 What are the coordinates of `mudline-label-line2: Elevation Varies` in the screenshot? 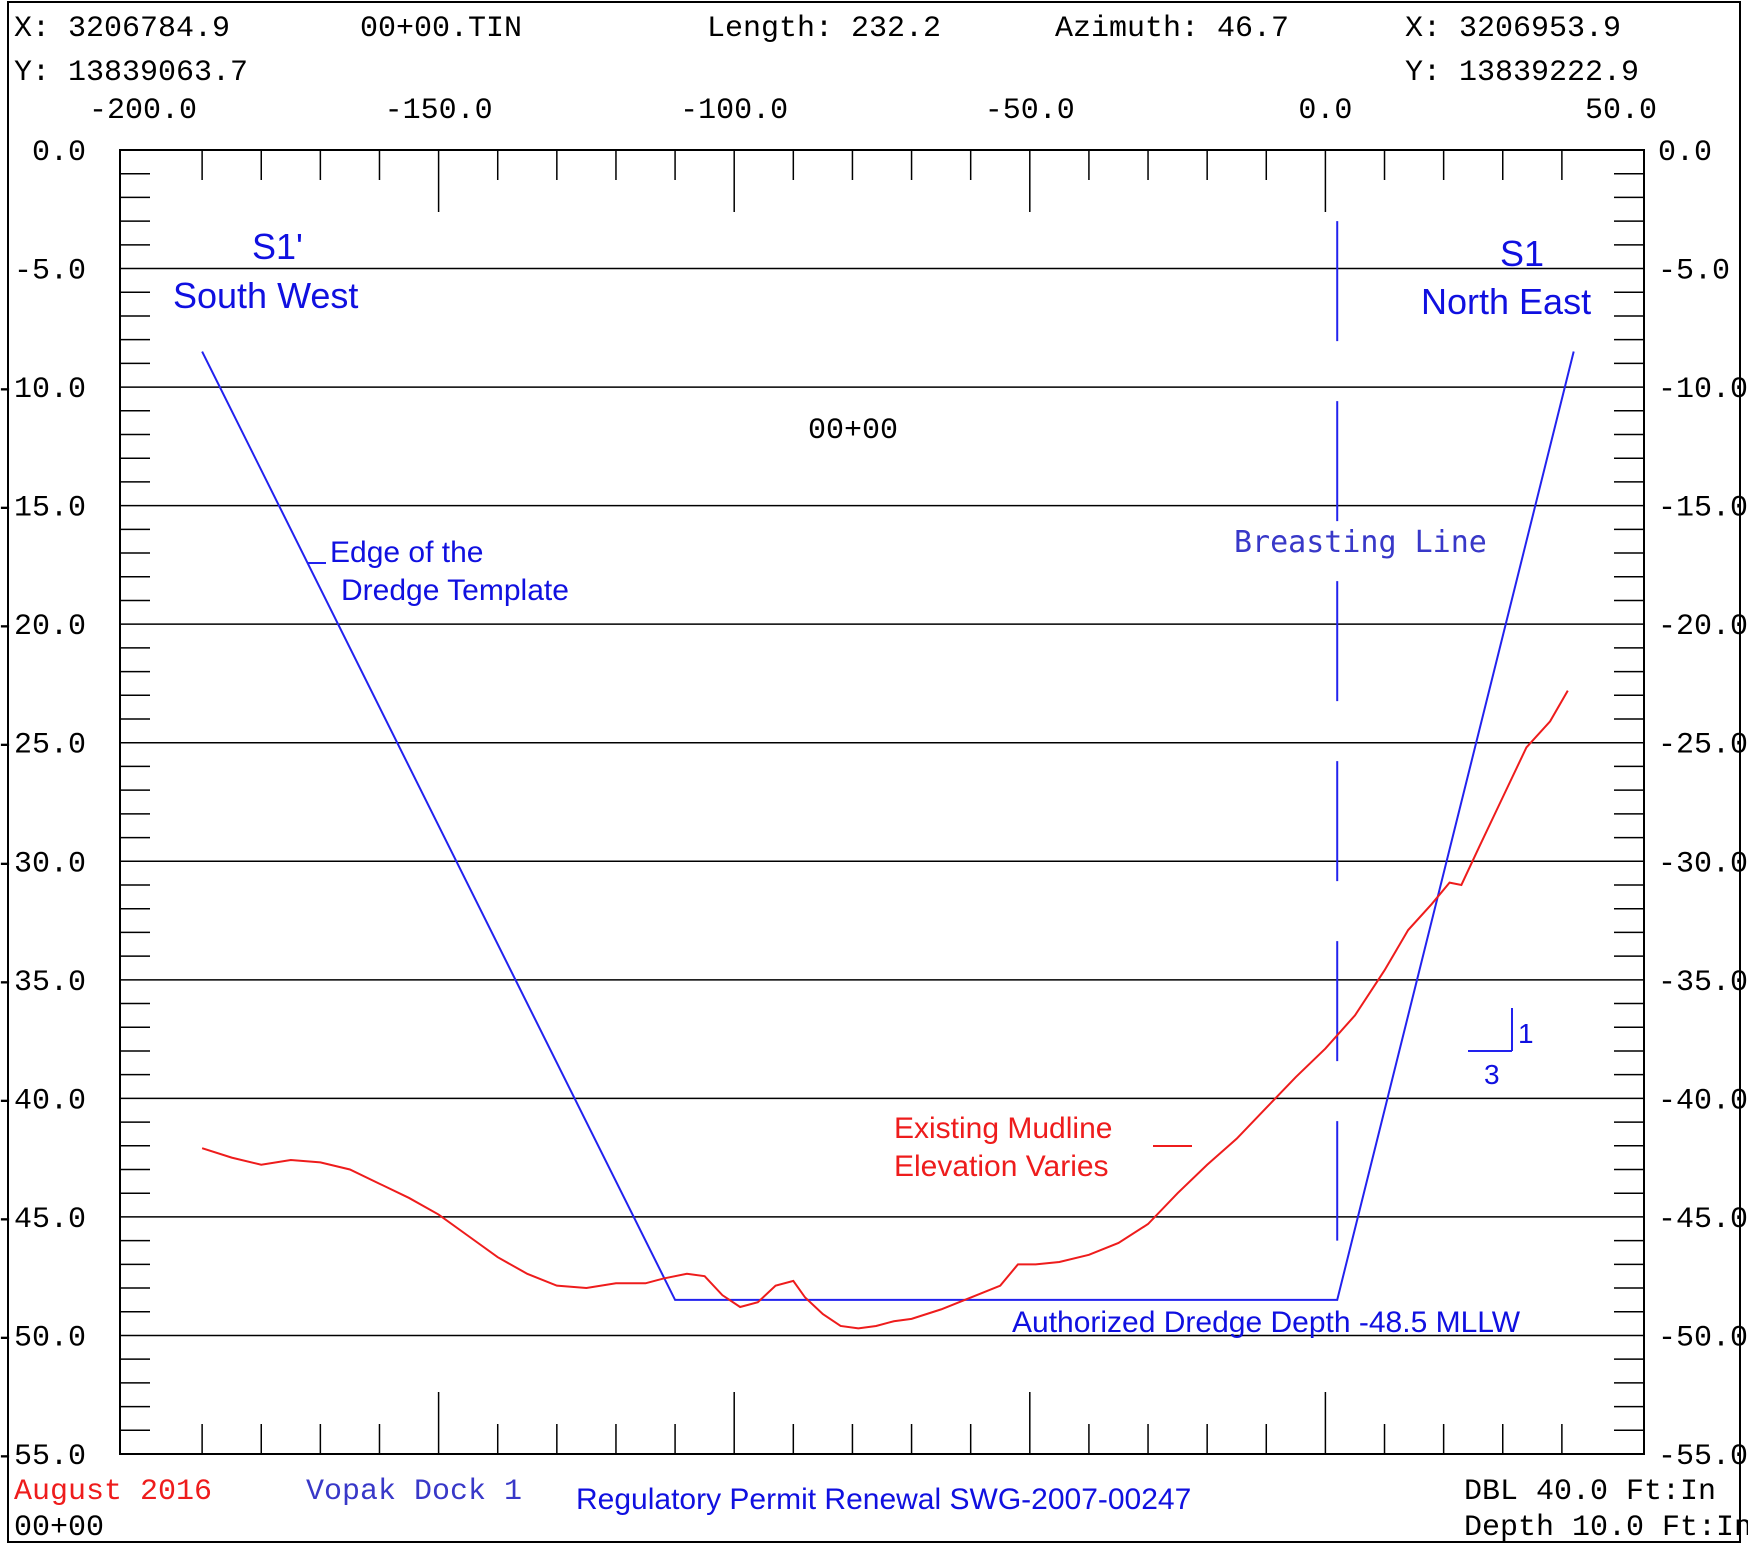 It's located at (1001, 1166).